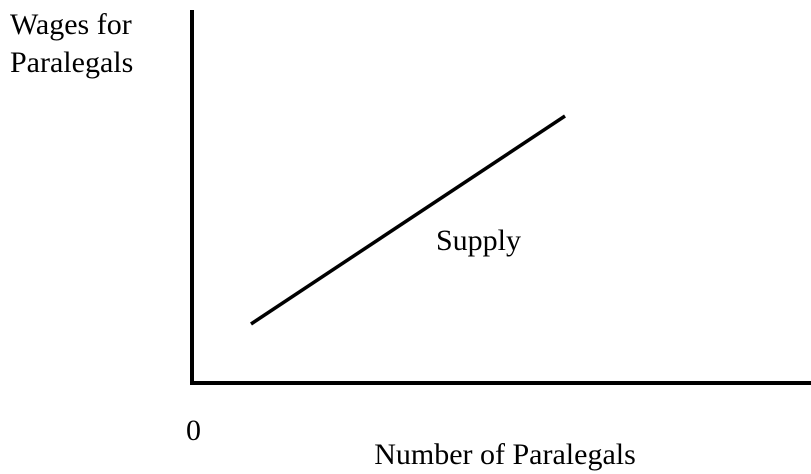 This screenshot has height=474, width=811. What do you see at coordinates (193, 430) in the screenshot?
I see `origin-label: 0` at bounding box center [193, 430].